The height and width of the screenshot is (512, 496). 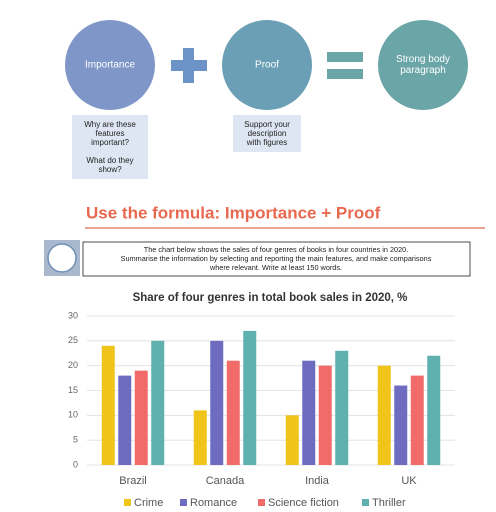 I want to click on term-label: Proof, so click(x=267, y=65).